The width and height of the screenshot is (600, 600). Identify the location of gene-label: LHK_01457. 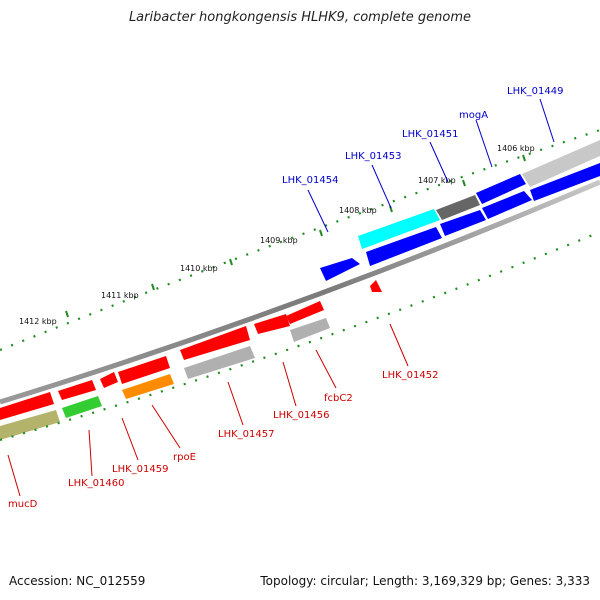
(246, 434).